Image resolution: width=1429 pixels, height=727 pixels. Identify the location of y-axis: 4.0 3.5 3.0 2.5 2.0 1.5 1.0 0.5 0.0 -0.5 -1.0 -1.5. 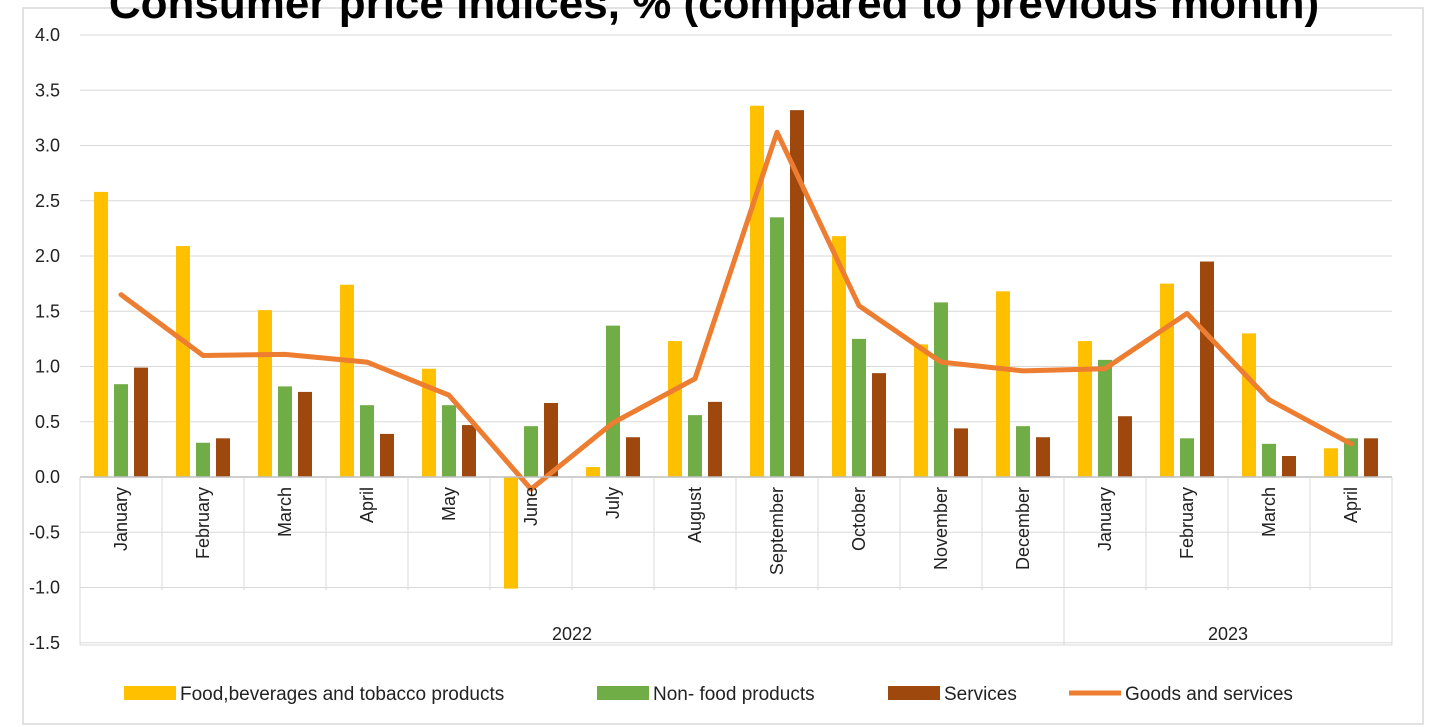
(44, 339).